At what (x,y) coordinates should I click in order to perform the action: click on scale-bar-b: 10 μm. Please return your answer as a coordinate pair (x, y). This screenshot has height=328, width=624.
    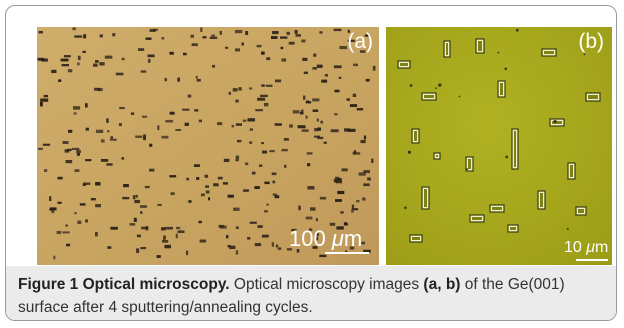
    Looking at the image, I should click on (586, 250).